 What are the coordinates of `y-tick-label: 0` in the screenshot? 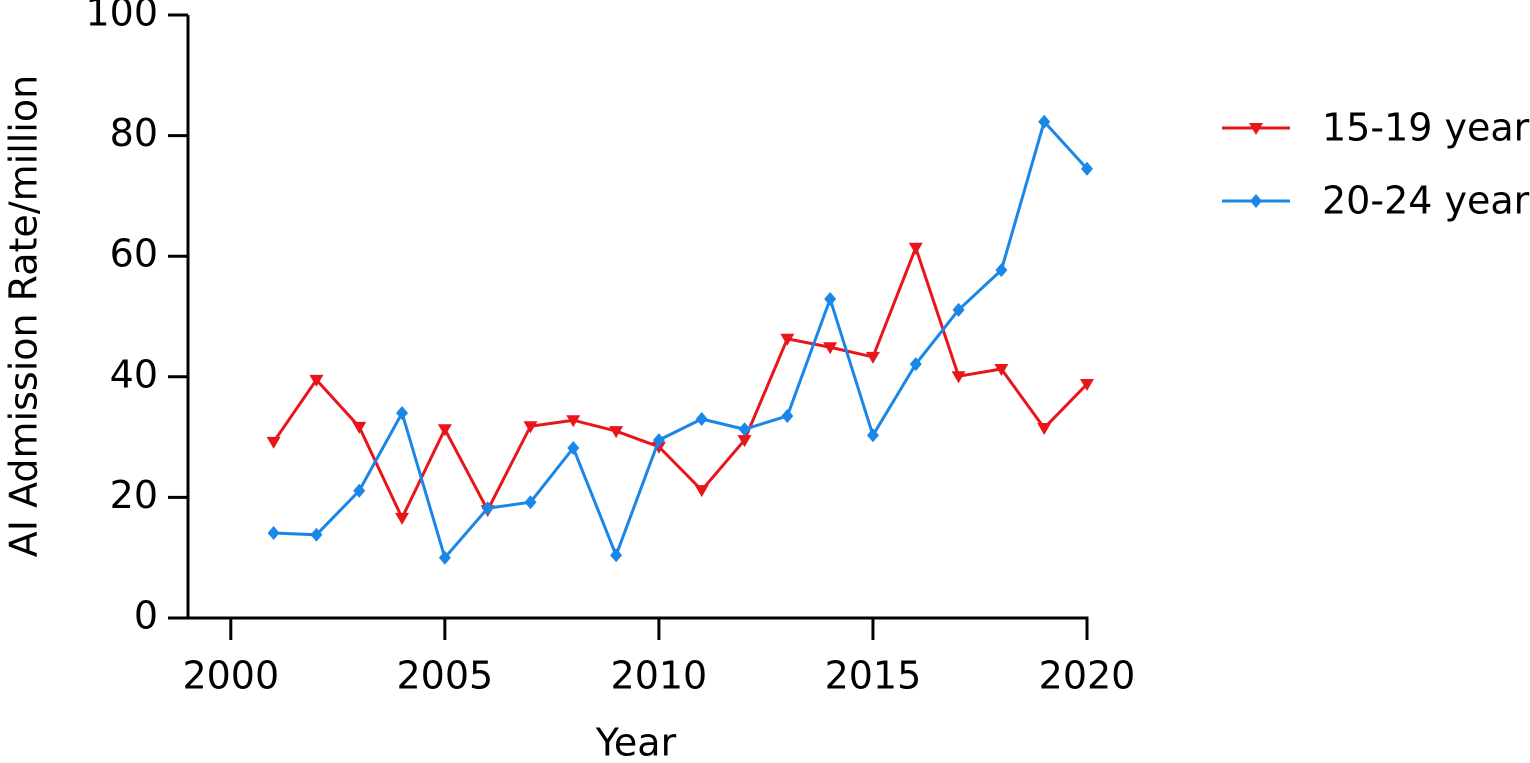 It's located at (146, 616).